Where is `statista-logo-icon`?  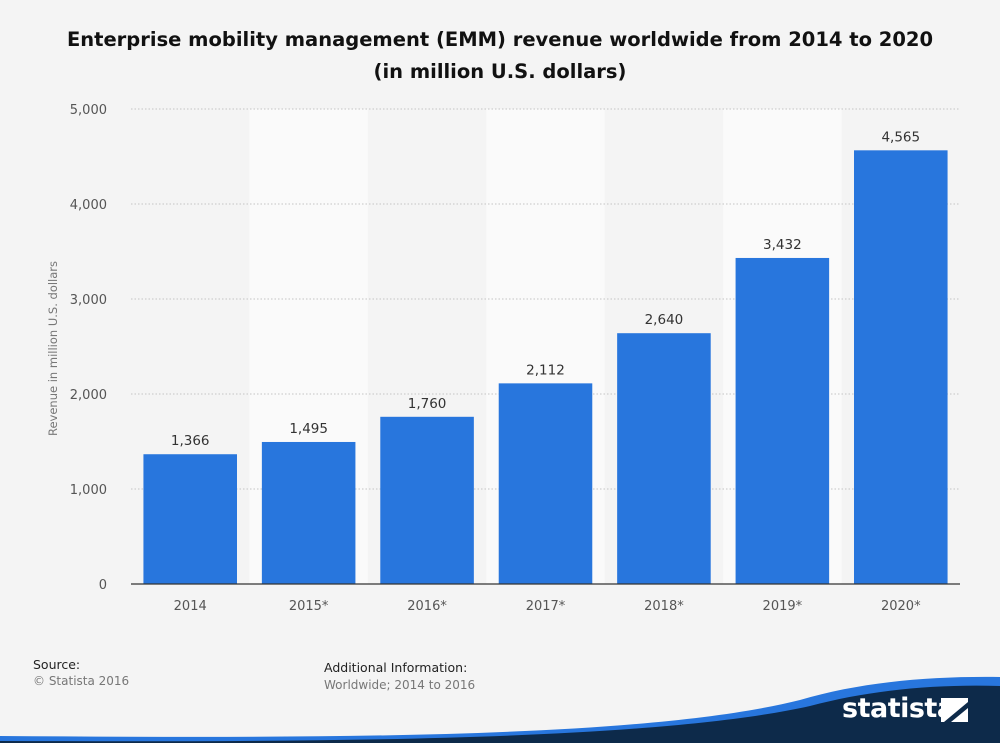
statista-logo-icon is located at coordinates (954, 710).